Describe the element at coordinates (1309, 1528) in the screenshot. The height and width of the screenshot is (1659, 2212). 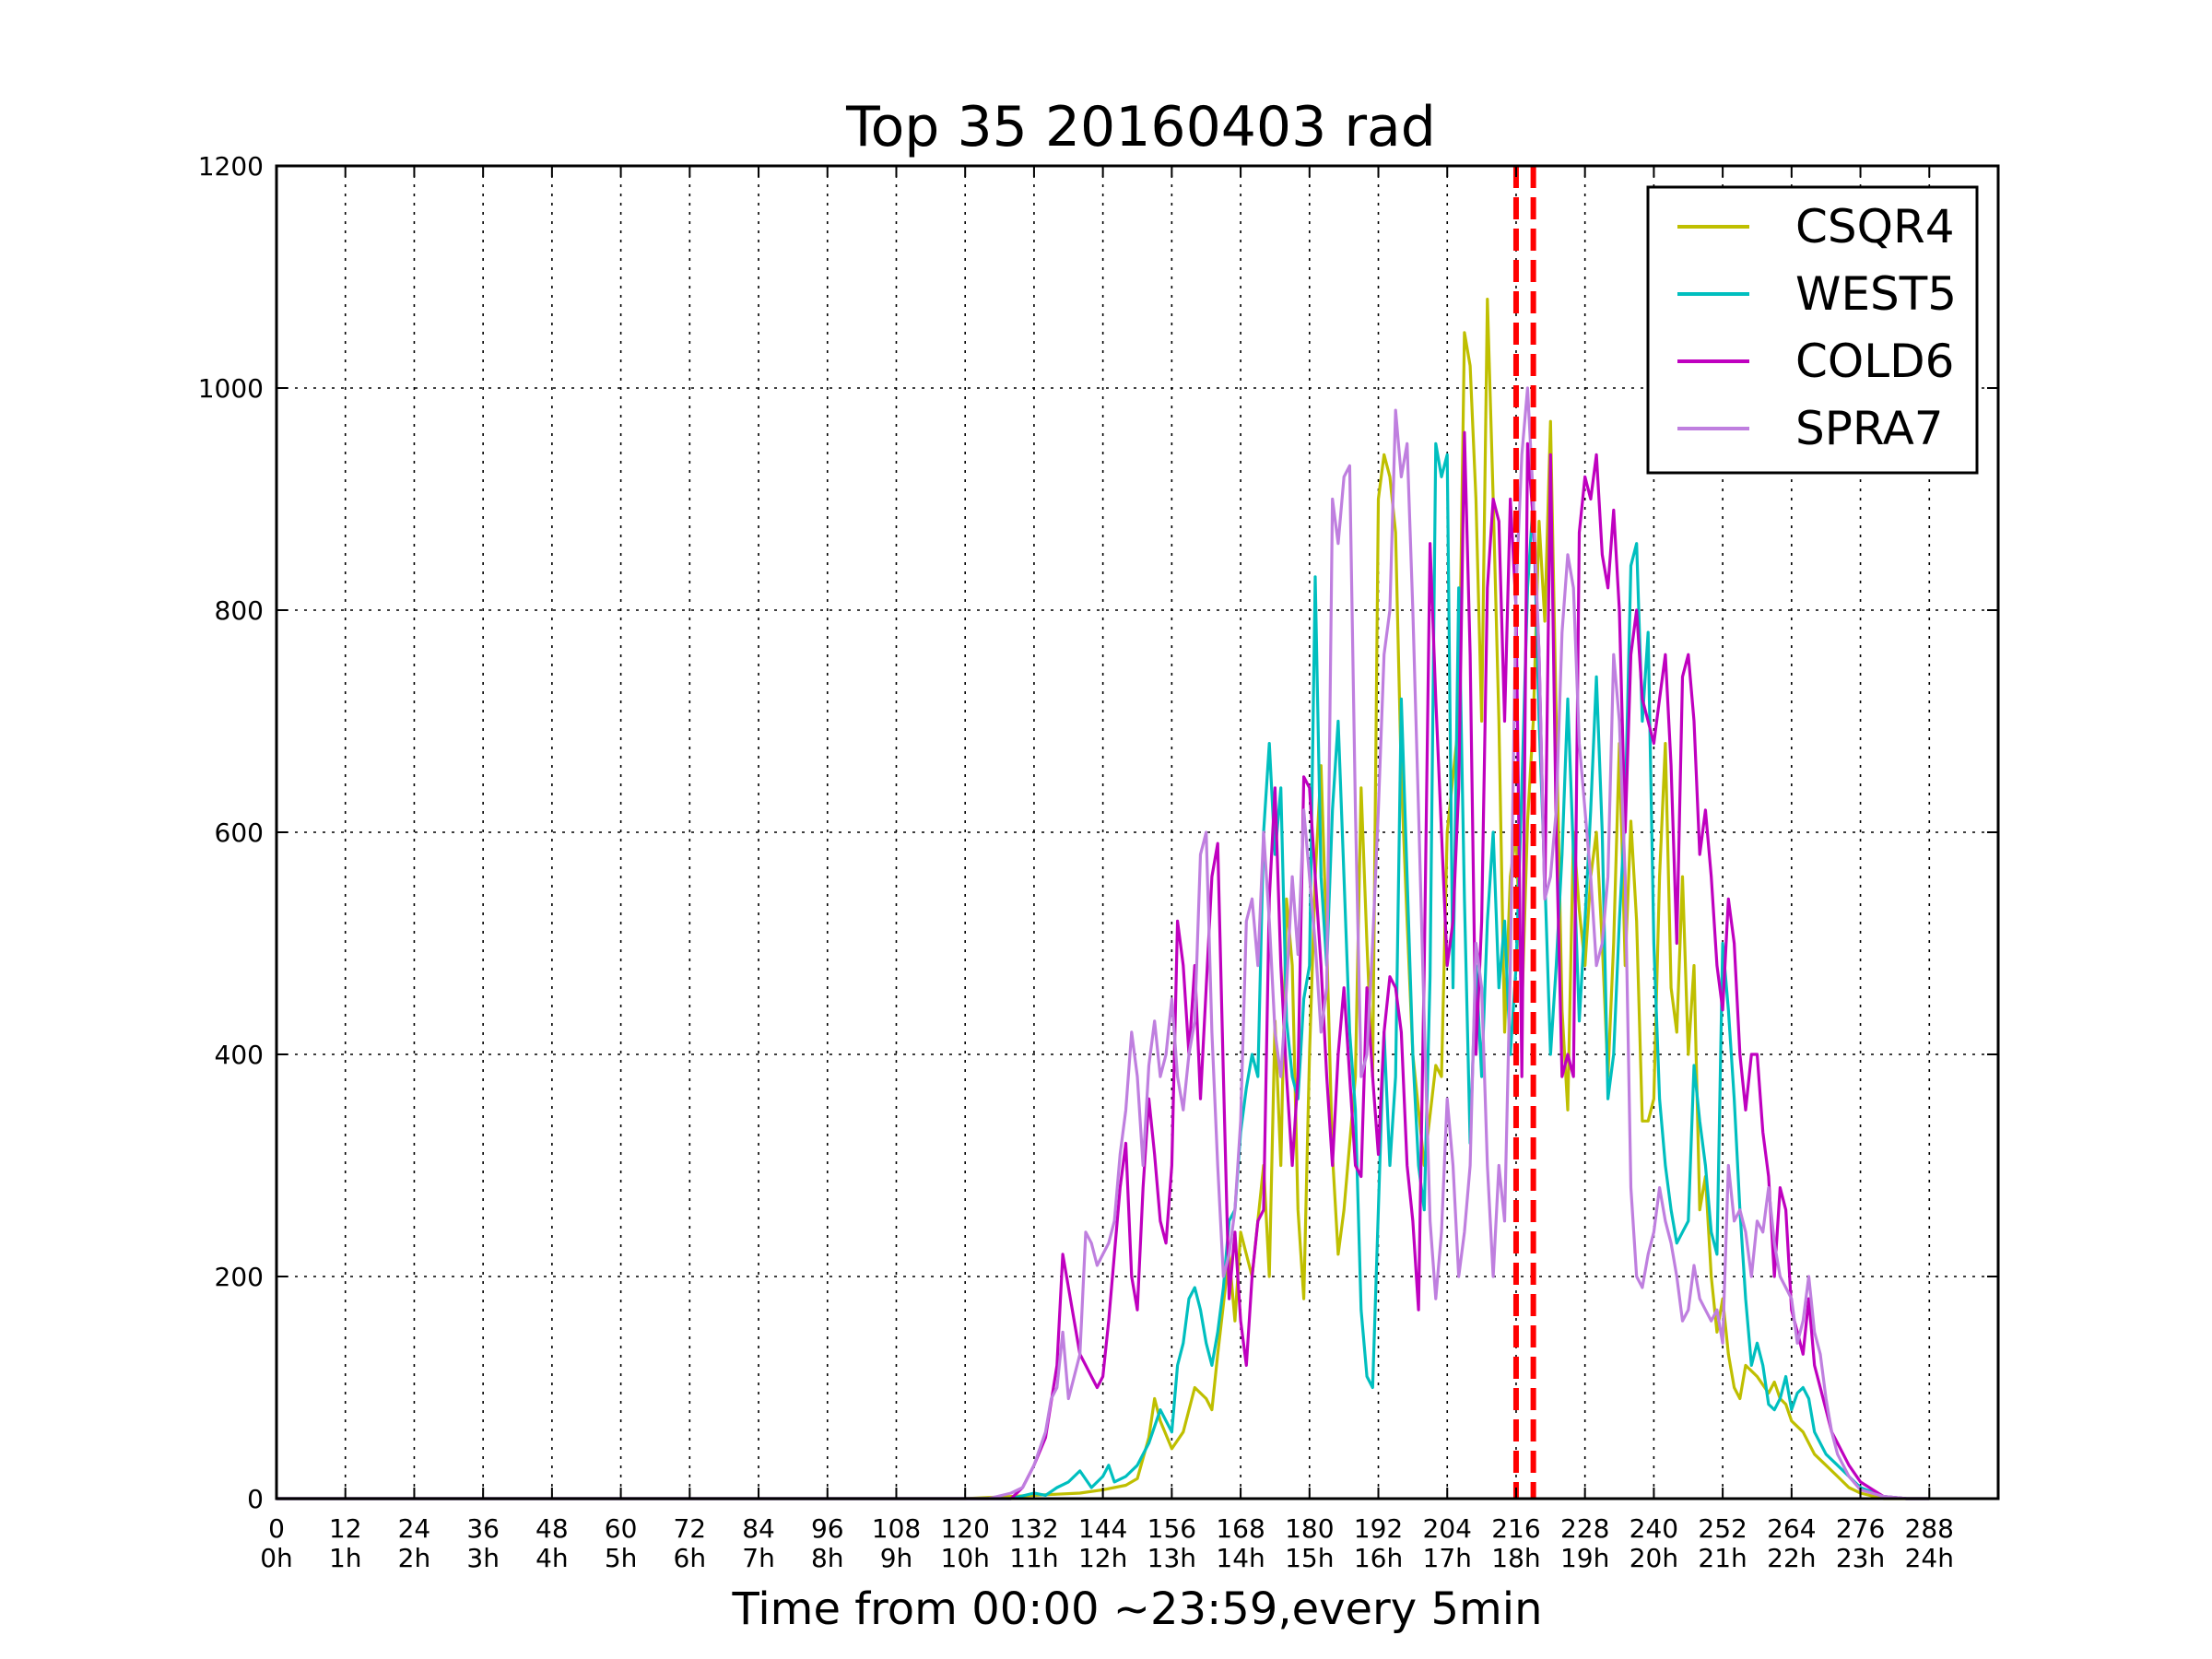
I see `x-tick-label: 180` at that location.